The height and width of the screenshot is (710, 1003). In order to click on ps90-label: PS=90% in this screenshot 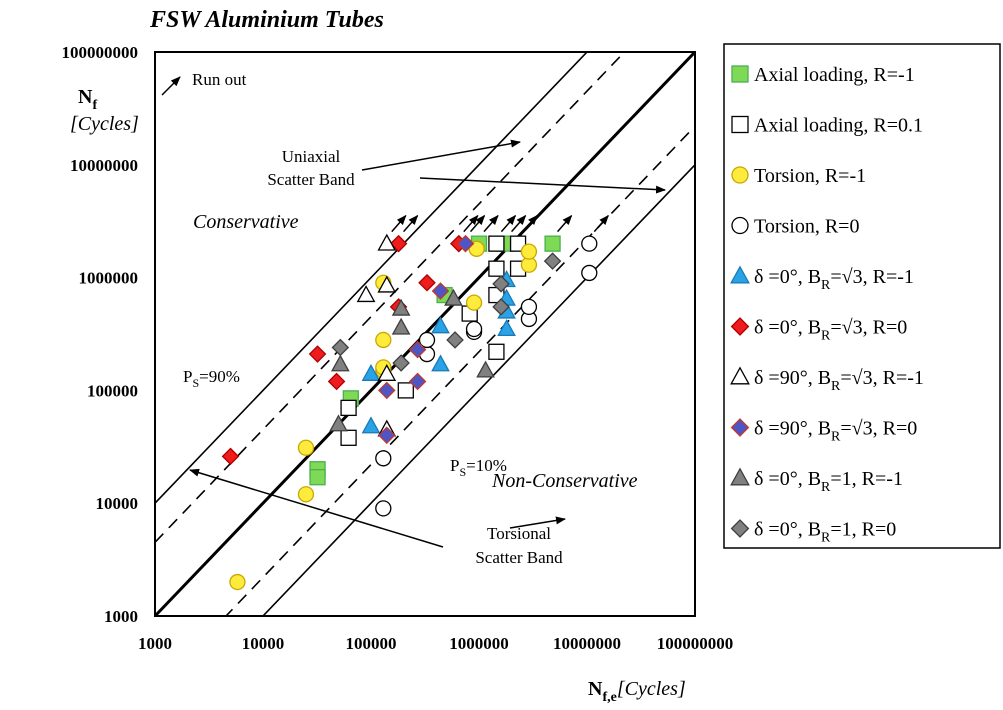, I will do `click(211, 378)`.